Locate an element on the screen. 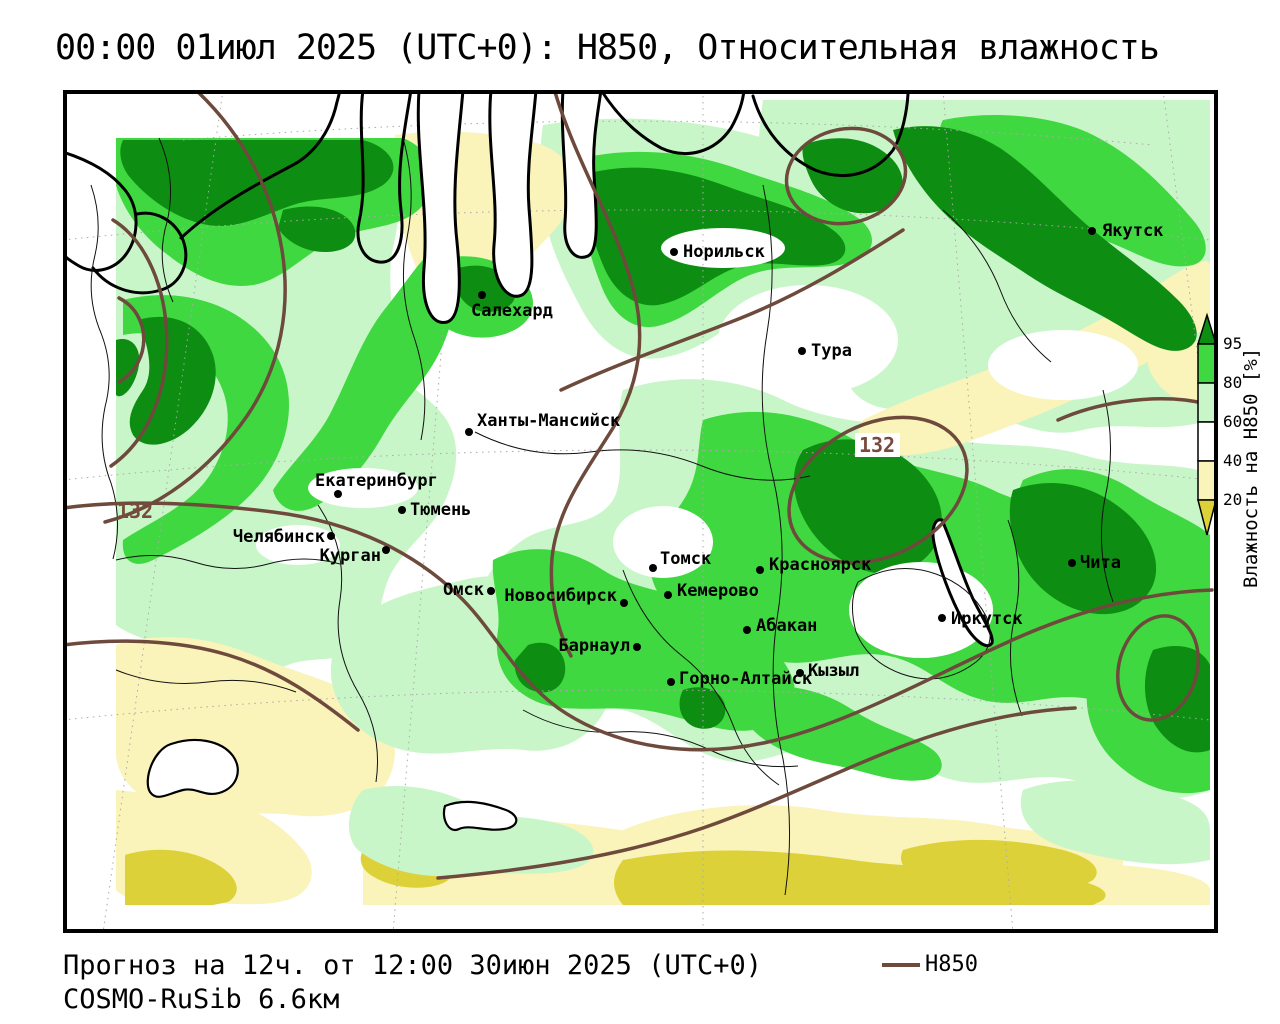 Image resolution: width=1280 pixels, height=1024 pixels. model-info: COSMO-RuSib 6.6км is located at coordinates (201, 999).